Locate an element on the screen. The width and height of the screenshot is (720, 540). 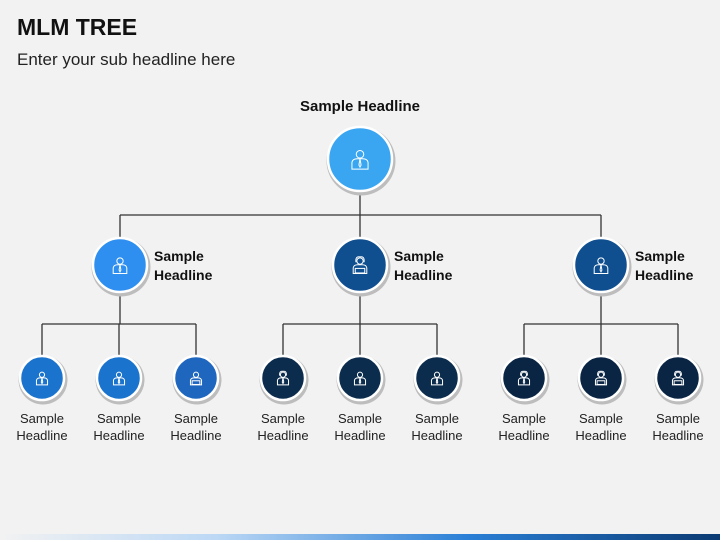
level2-node-label-9: Sample Headline is located at coordinates (678, 427).